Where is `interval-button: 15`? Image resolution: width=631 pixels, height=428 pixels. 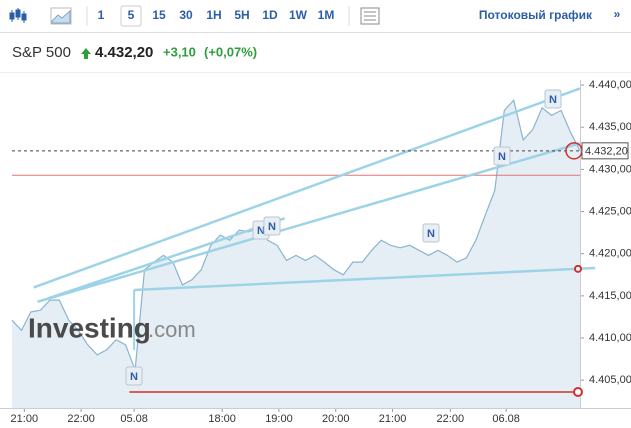 interval-button: 15 is located at coordinates (159, 15).